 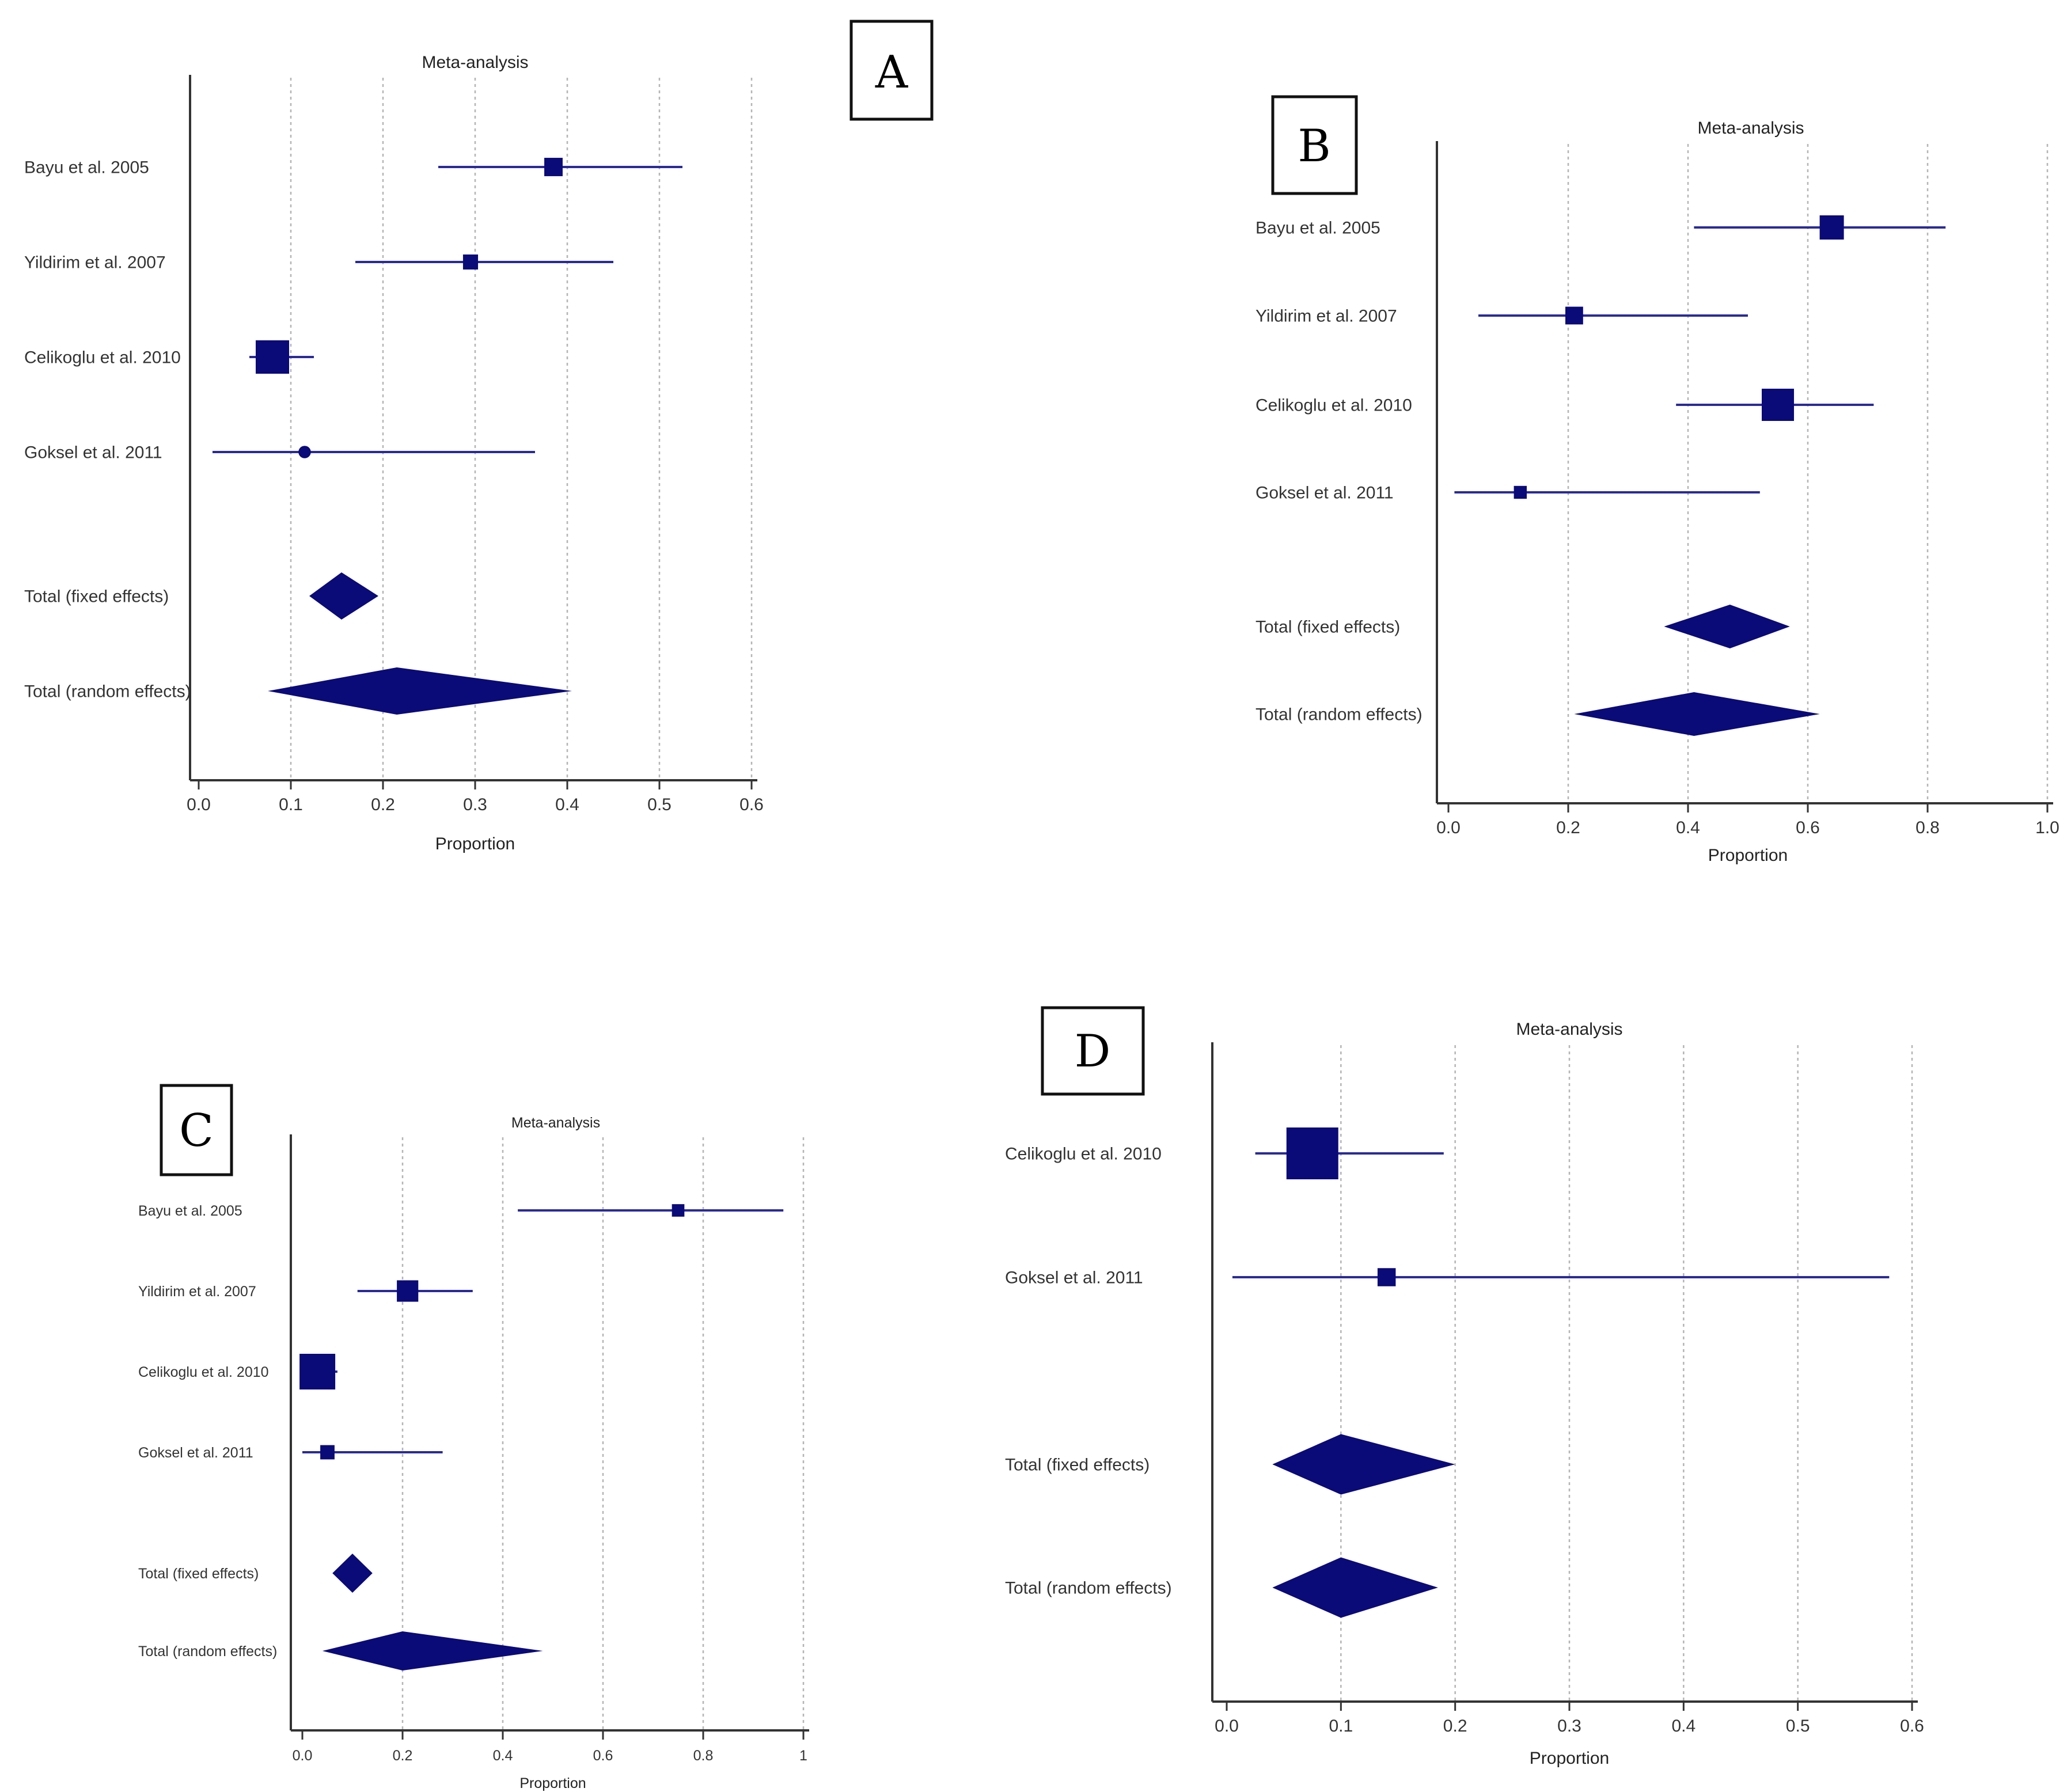 I want to click on panel-label: D, so click(x=1093, y=1051).